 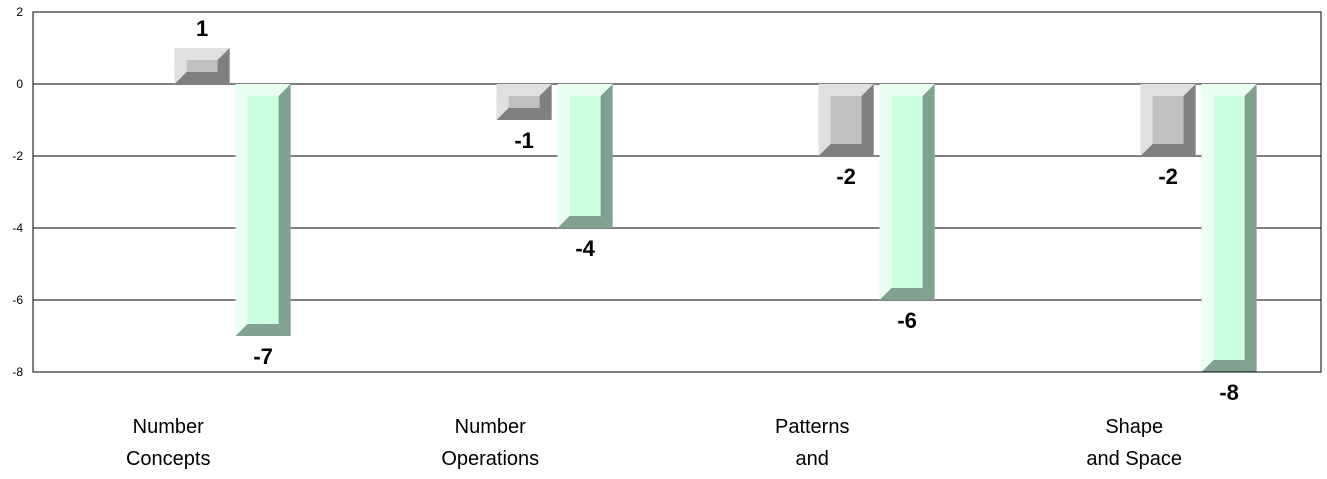 What do you see at coordinates (1229, 392) in the screenshot?
I see `data-label: -8` at bounding box center [1229, 392].